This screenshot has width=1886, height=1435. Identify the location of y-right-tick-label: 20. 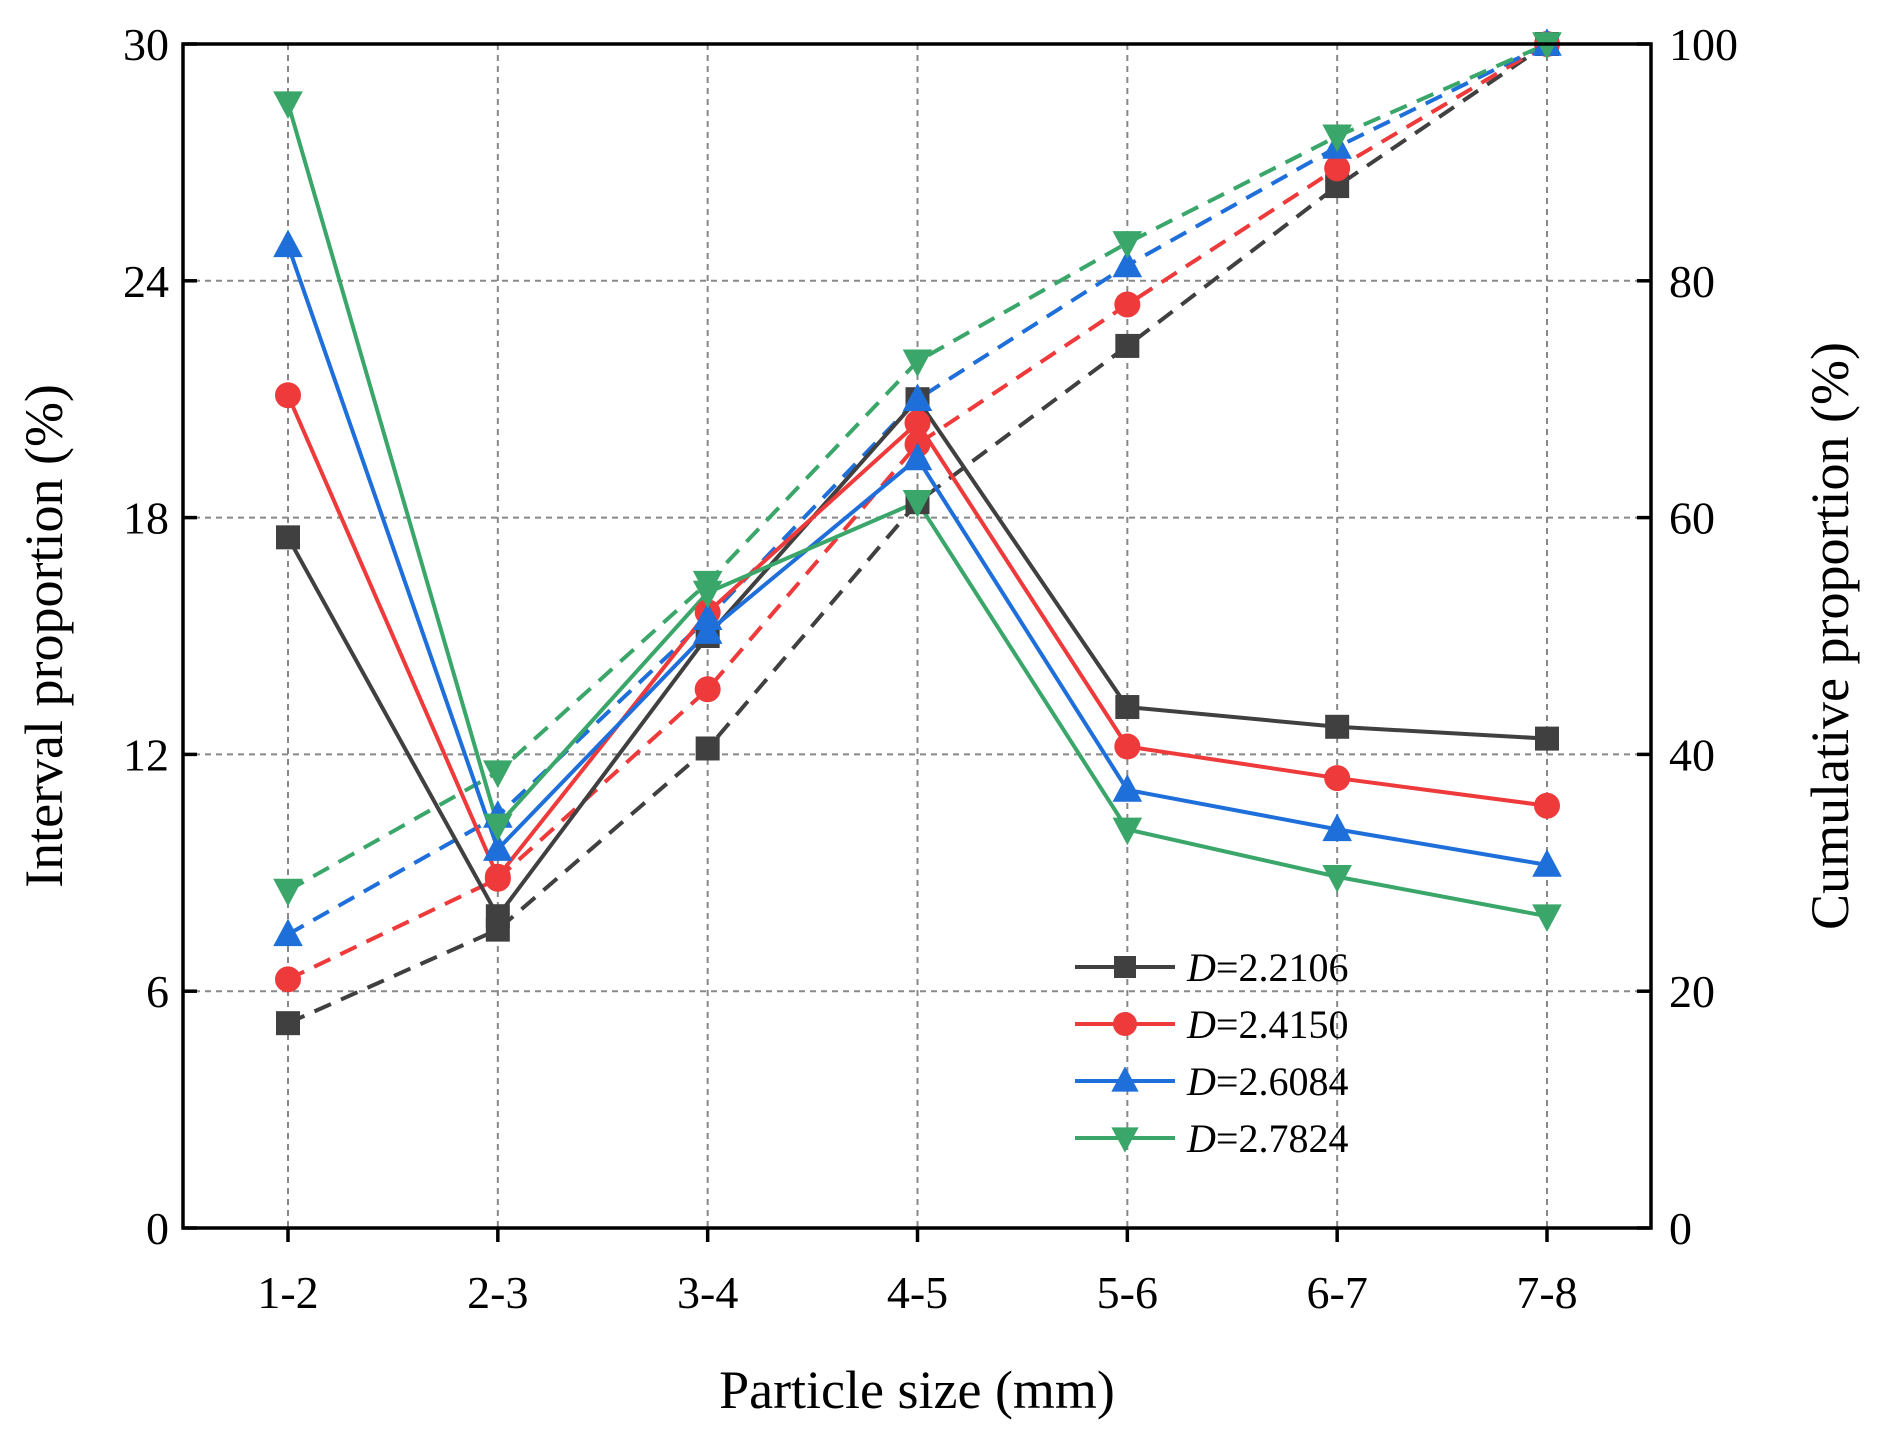
(1692, 991).